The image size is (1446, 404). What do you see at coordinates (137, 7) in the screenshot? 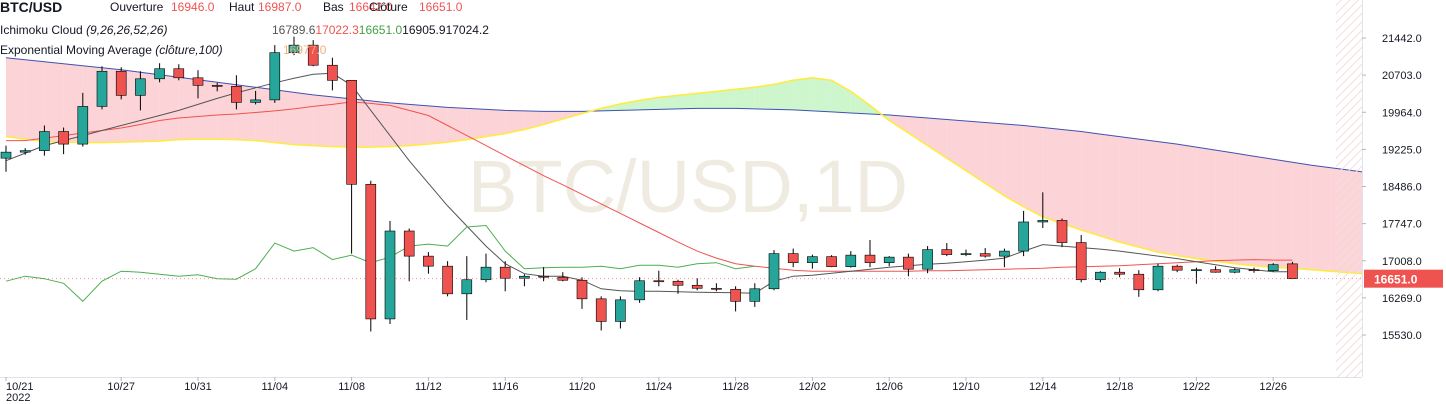
I see `ohlc-open-label: Ouverture` at bounding box center [137, 7].